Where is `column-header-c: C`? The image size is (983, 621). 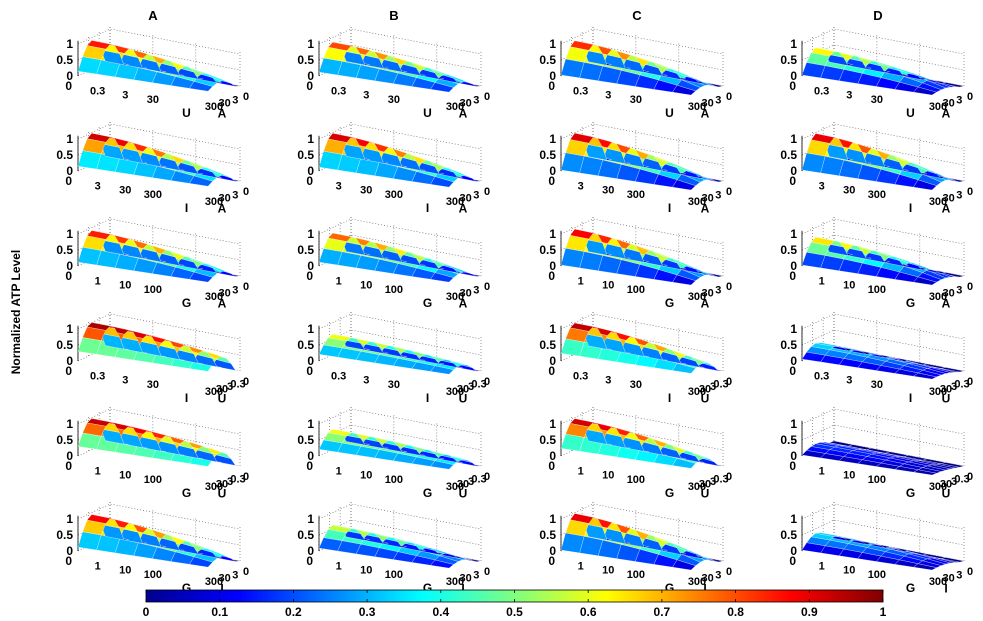 column-header-c: C is located at coordinates (637, 15).